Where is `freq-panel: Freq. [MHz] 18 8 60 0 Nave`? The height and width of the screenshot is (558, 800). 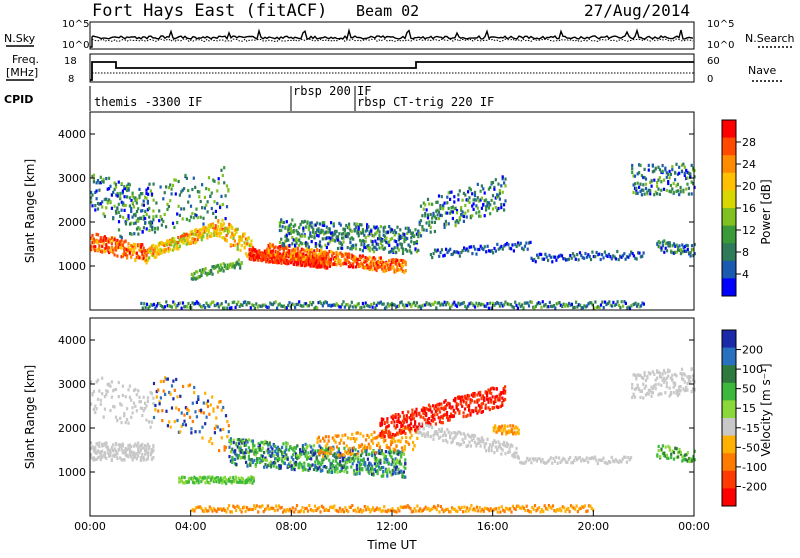 freq-panel: Freq. [MHz] 18 8 60 0 Nave is located at coordinates (395, 69).